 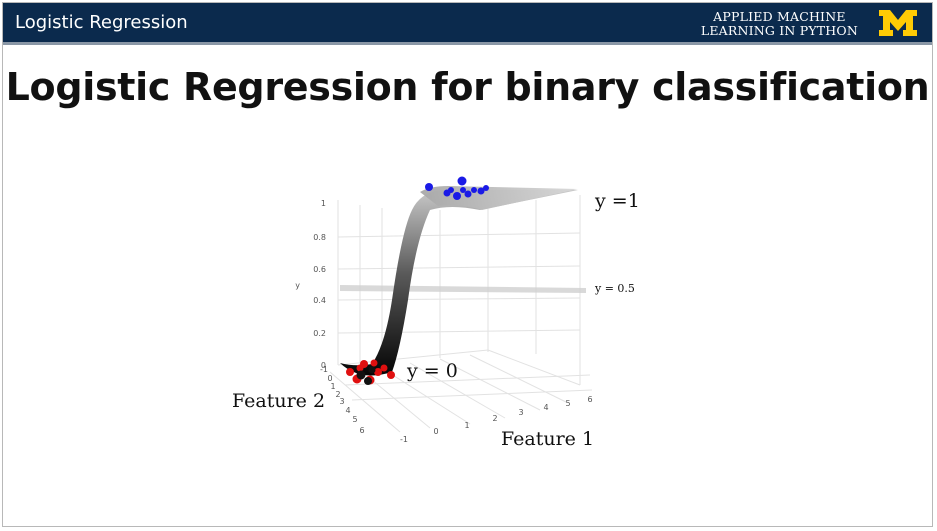 I want to click on feature-2-tick: 3, so click(x=341, y=401).